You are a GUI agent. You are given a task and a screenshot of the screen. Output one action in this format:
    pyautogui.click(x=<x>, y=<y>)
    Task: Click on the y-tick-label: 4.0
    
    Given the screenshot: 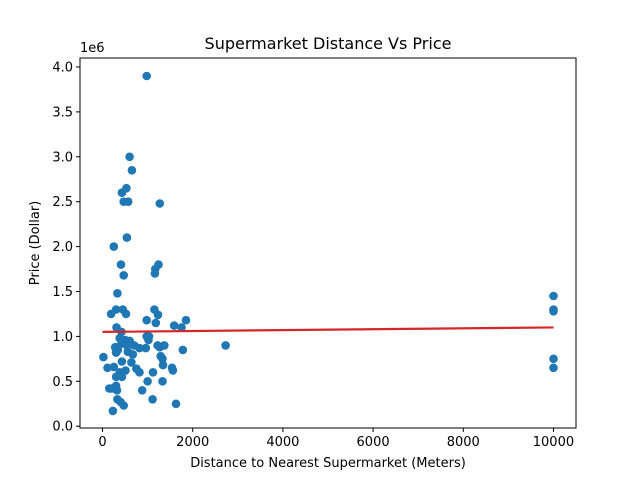 What is the action you would take?
    pyautogui.click(x=62, y=67)
    